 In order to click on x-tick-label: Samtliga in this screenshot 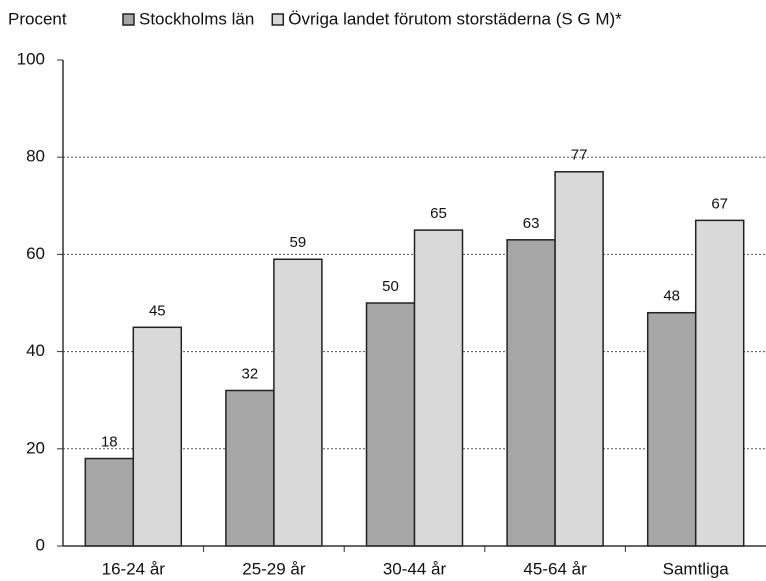, I will do `click(696, 568)`.